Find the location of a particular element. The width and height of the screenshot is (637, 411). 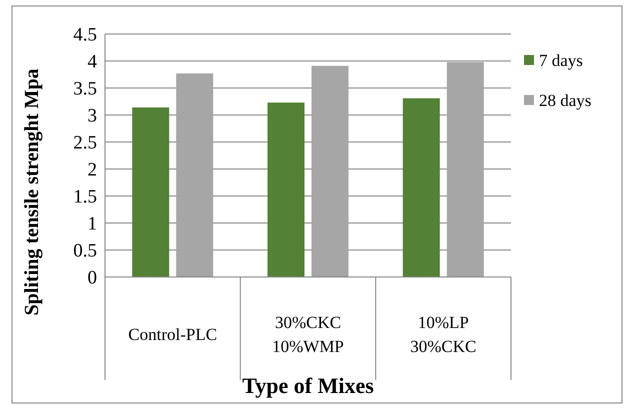

x-tick-label: 10%LP 30%CKC is located at coordinates (443, 334).